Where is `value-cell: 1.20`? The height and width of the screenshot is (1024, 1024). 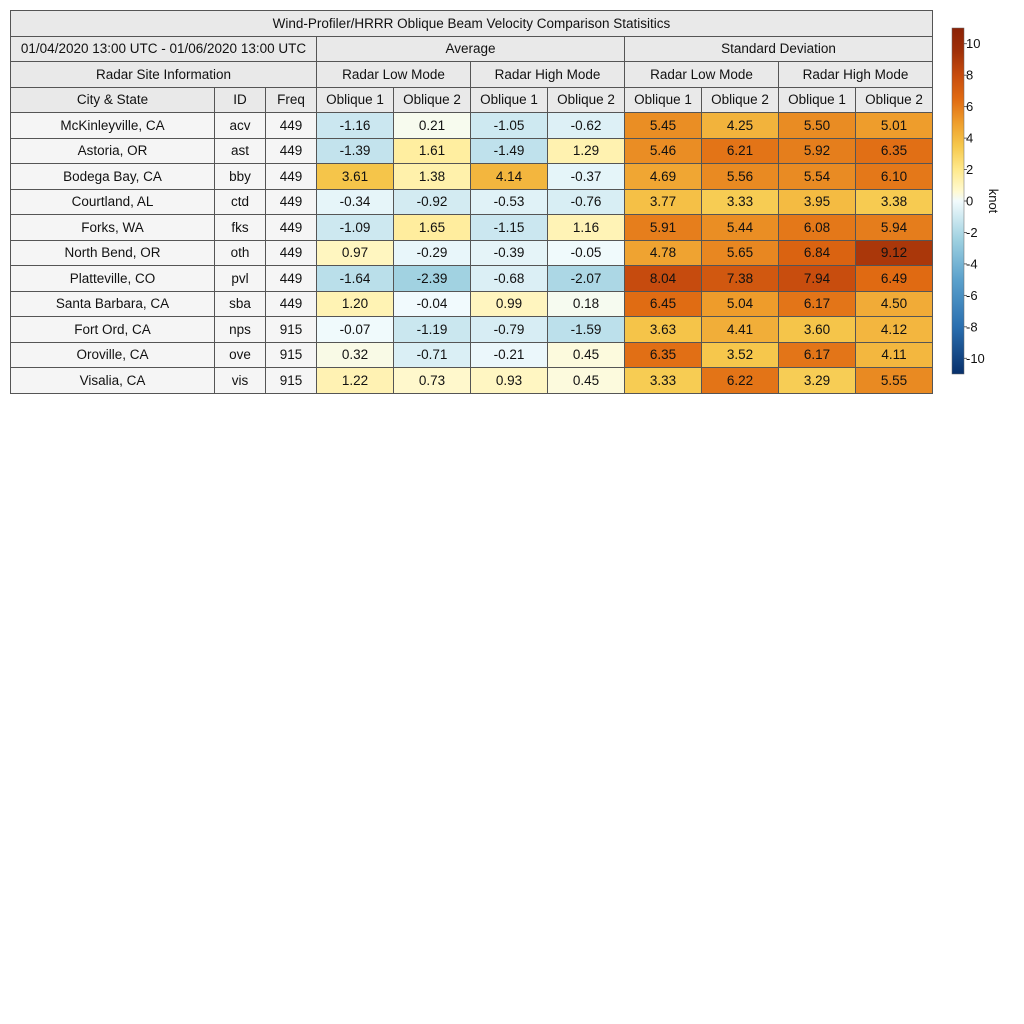
value-cell: 1.20 is located at coordinates (355, 303).